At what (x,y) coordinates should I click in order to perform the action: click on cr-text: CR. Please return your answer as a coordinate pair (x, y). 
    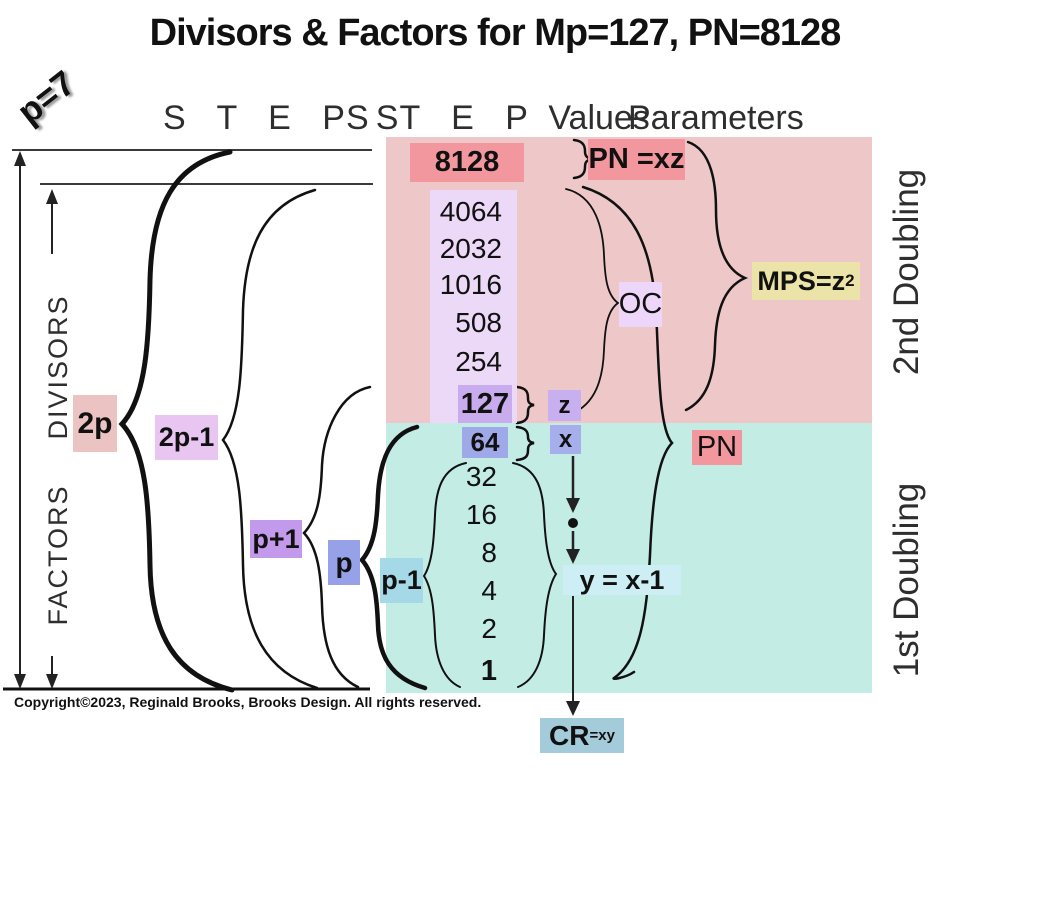
    Looking at the image, I should click on (569, 735).